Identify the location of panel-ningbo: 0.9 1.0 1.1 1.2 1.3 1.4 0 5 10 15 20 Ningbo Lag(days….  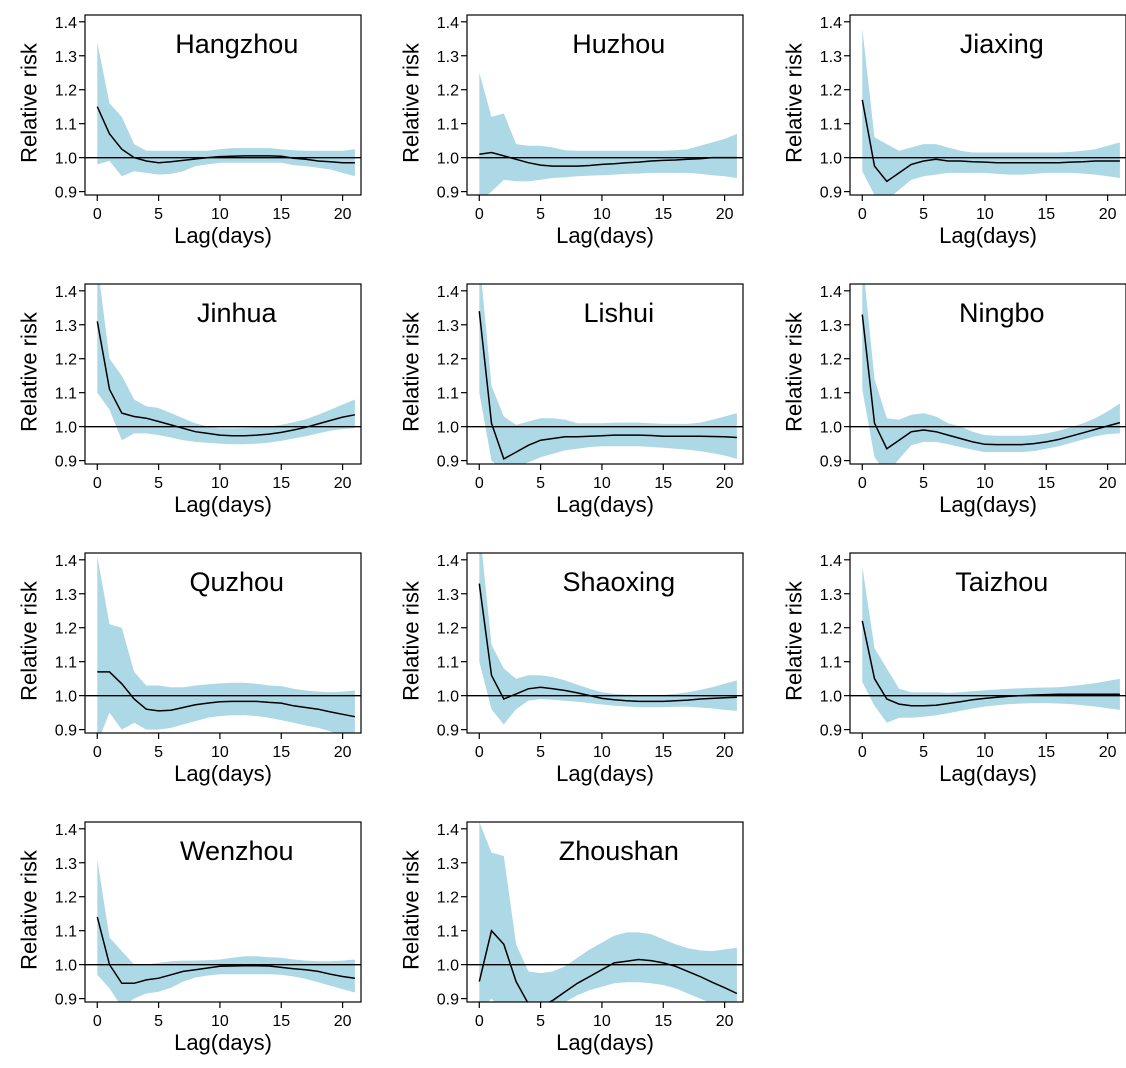
(954, 400).